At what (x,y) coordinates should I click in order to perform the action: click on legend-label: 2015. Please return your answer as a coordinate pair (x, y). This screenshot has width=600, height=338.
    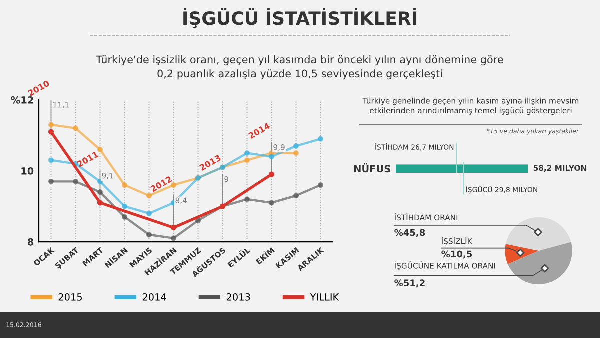
    Looking at the image, I should click on (70, 297).